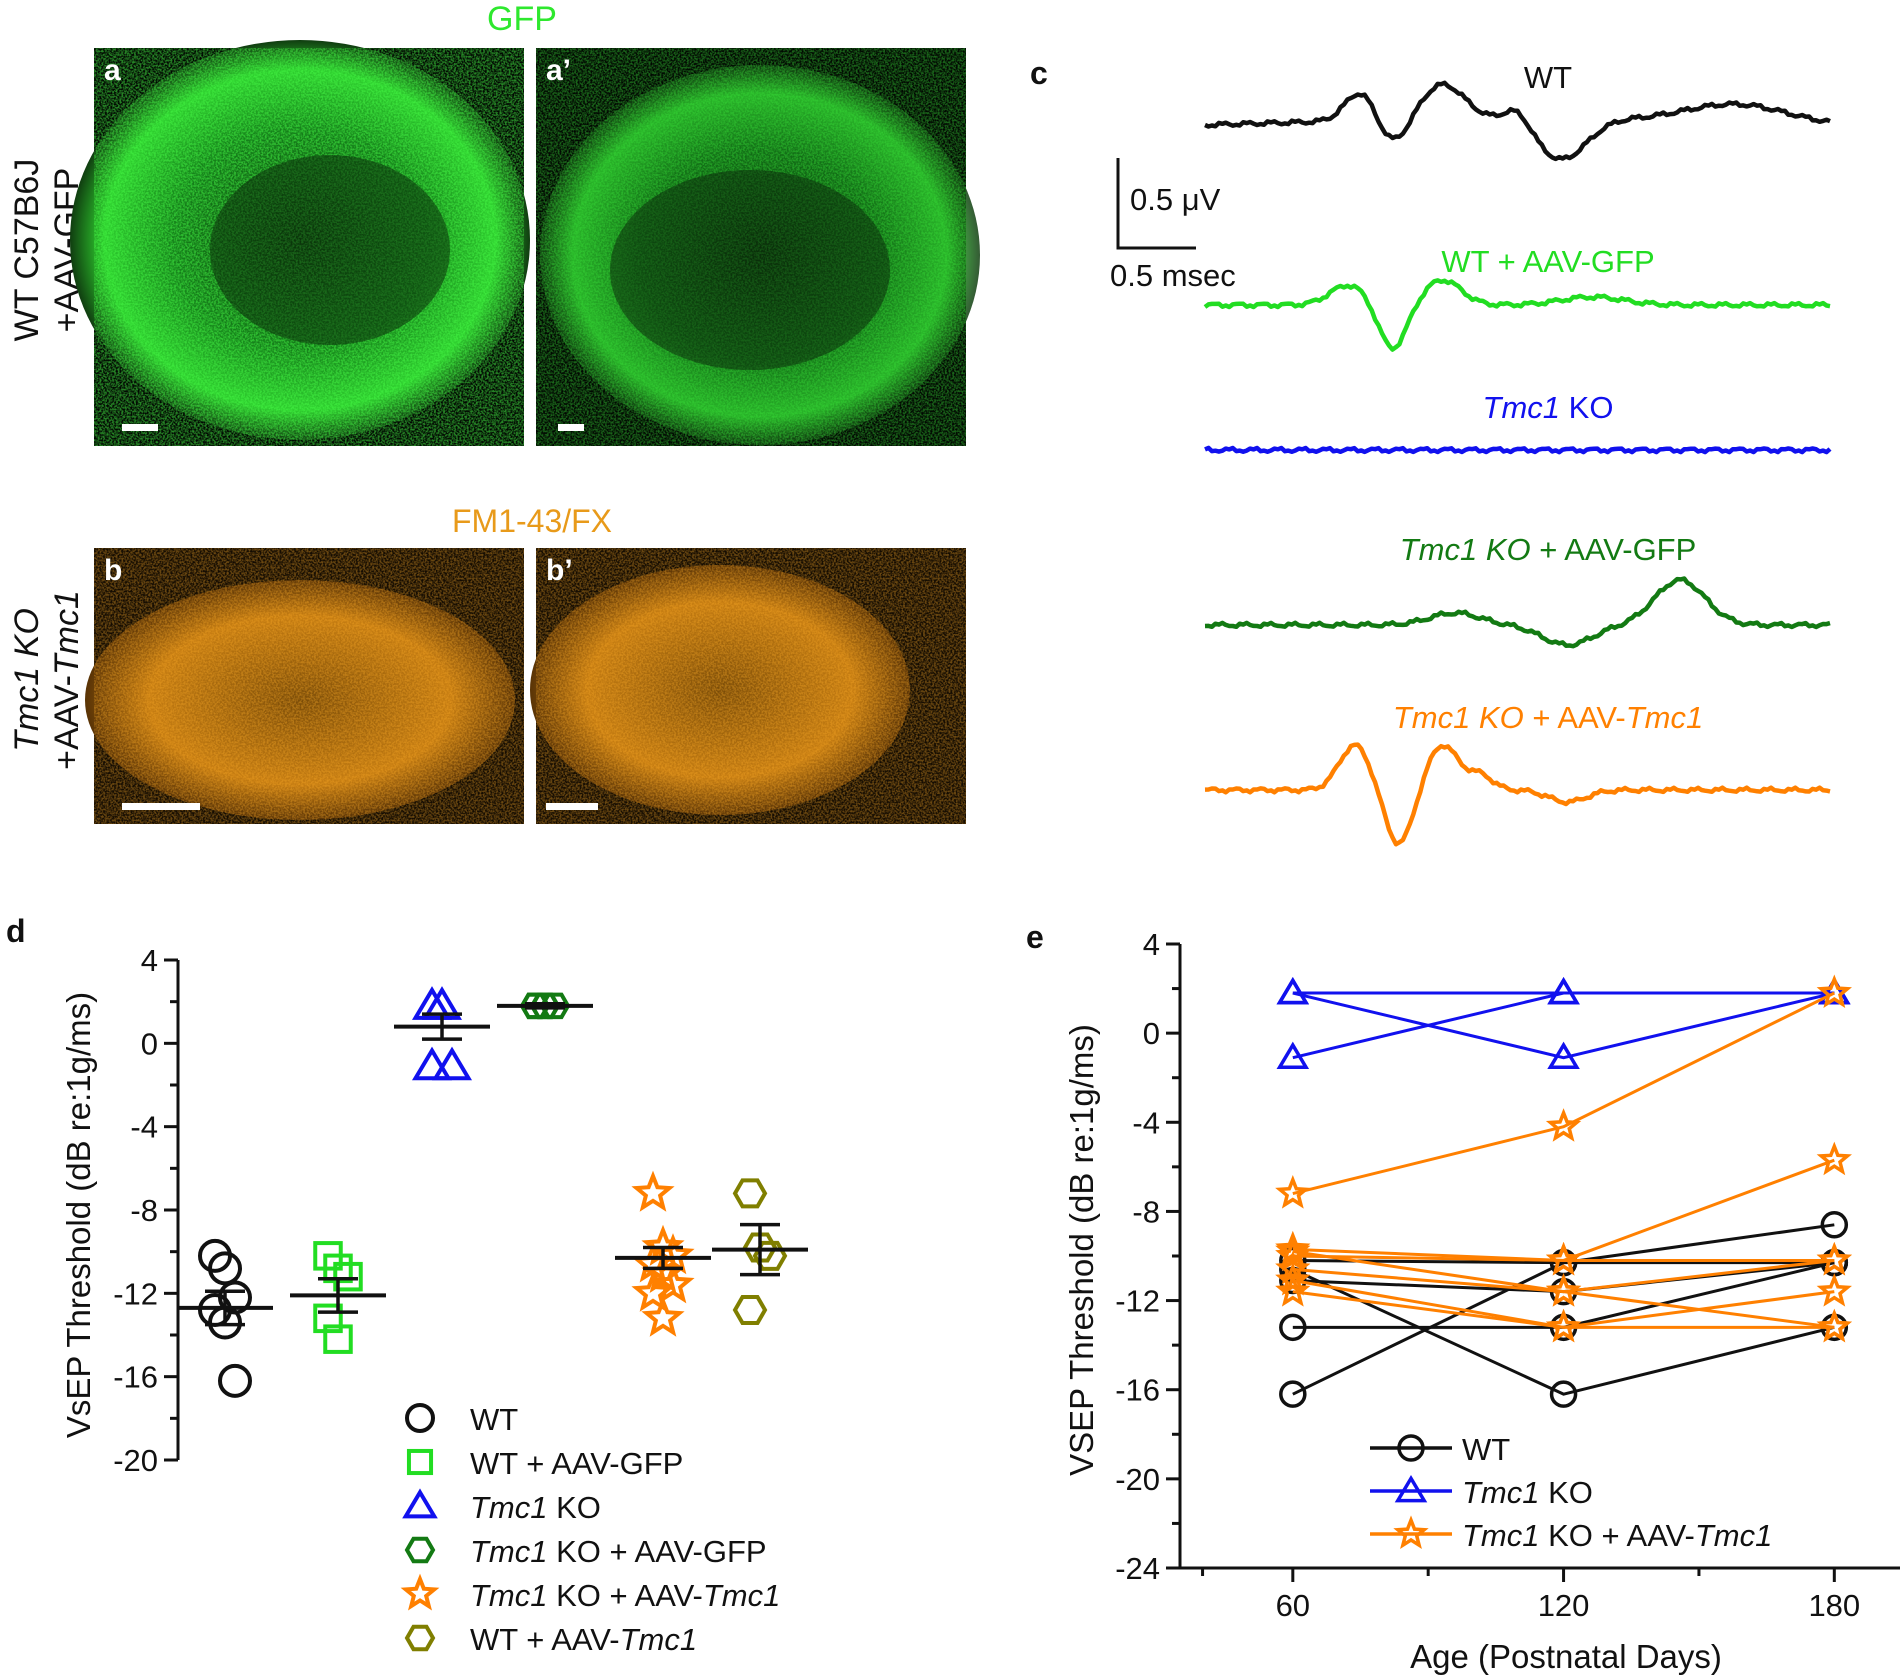 The height and width of the screenshot is (1676, 1902). Describe the element at coordinates (1173, 275) in the screenshot. I see `scale-bar-x-label: 0.5 msec` at that location.